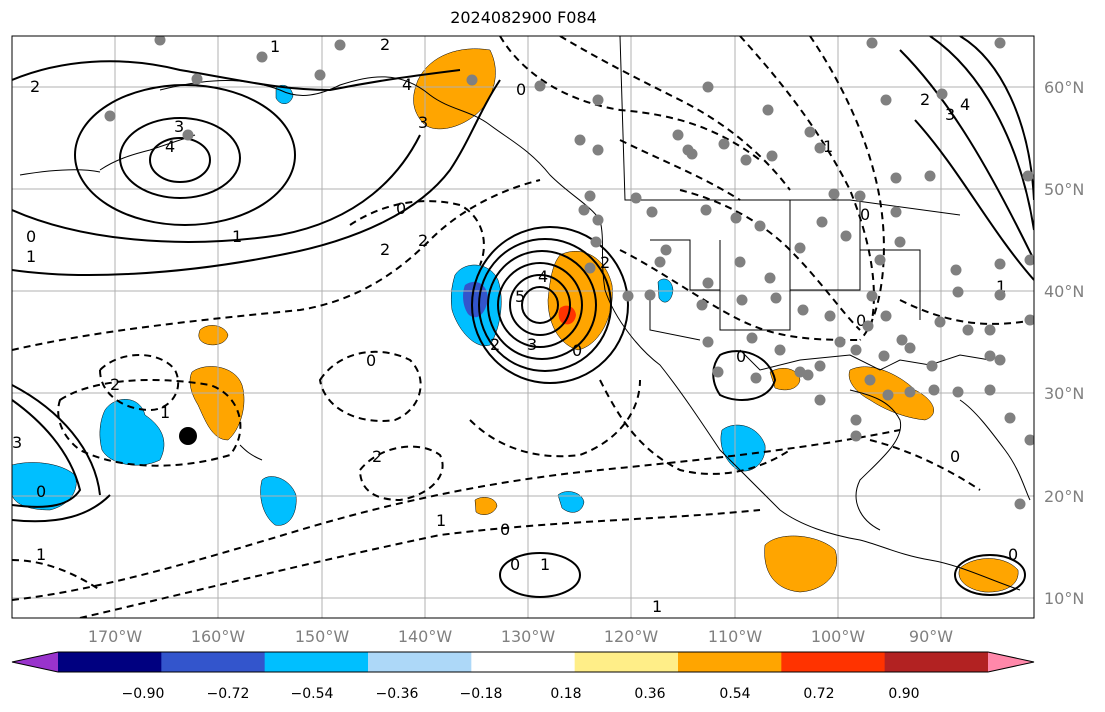 The height and width of the screenshot is (712, 1105). Describe the element at coordinates (1064, 189) in the screenshot. I see `lat-tick-label: 50°N` at that location.